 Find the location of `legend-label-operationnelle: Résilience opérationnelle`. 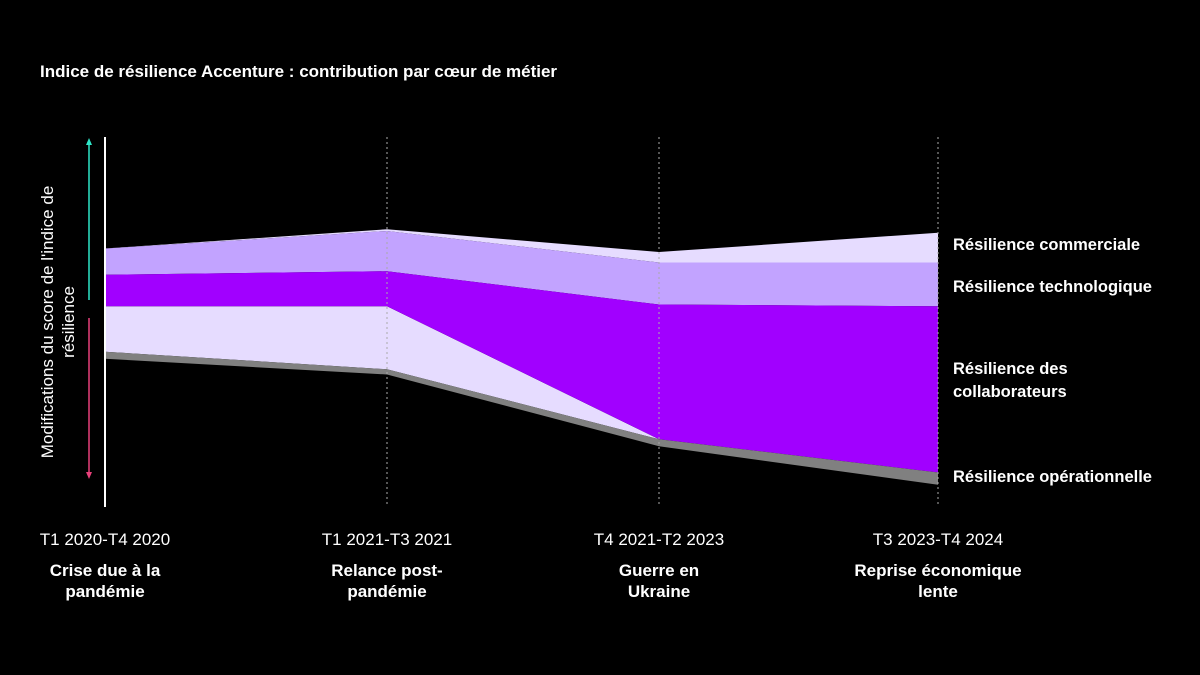

legend-label-operationnelle: Résilience opérationnelle is located at coordinates (1052, 477).